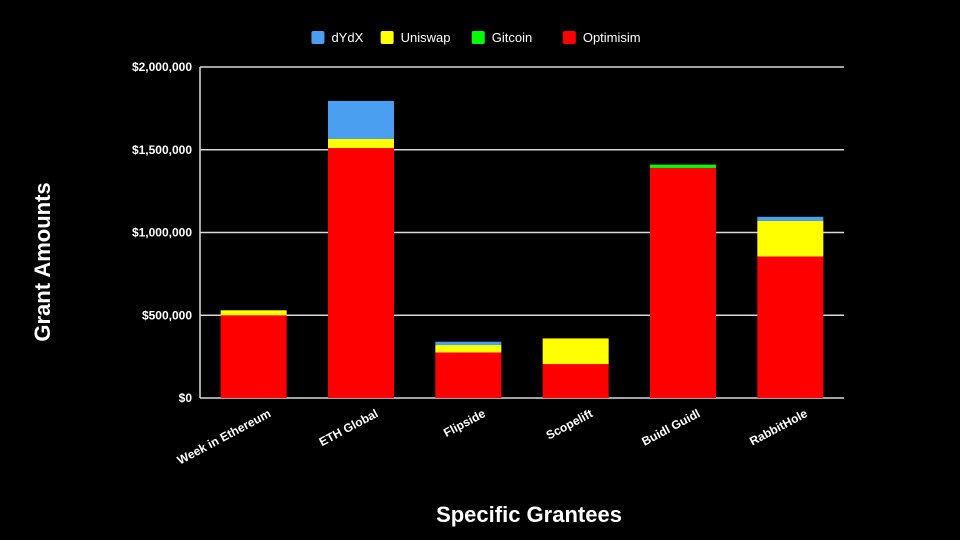  What do you see at coordinates (683, 282) in the screenshot?
I see `bar-buidl-guidl-optimisim` at bounding box center [683, 282].